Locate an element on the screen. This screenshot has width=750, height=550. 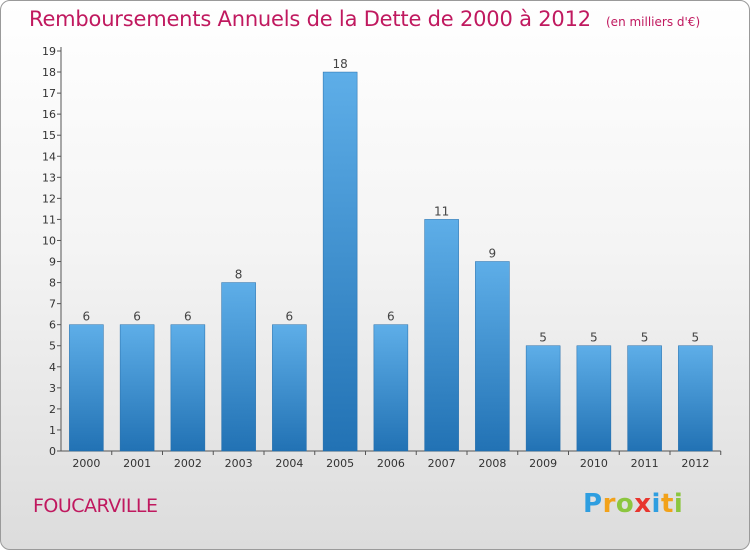
bar-2000 is located at coordinates (86, 388).